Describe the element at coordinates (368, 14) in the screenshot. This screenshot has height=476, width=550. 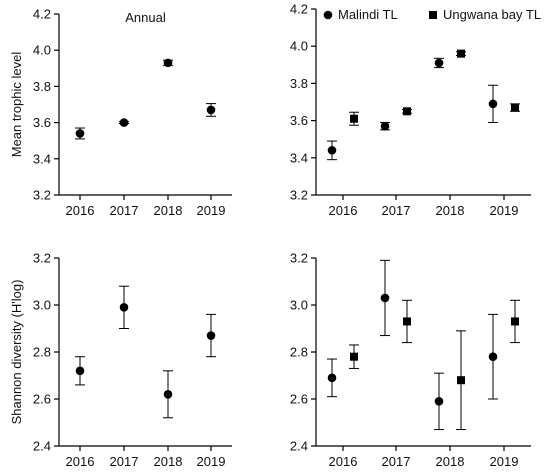
I see `legend-label: Malindi TL` at that location.